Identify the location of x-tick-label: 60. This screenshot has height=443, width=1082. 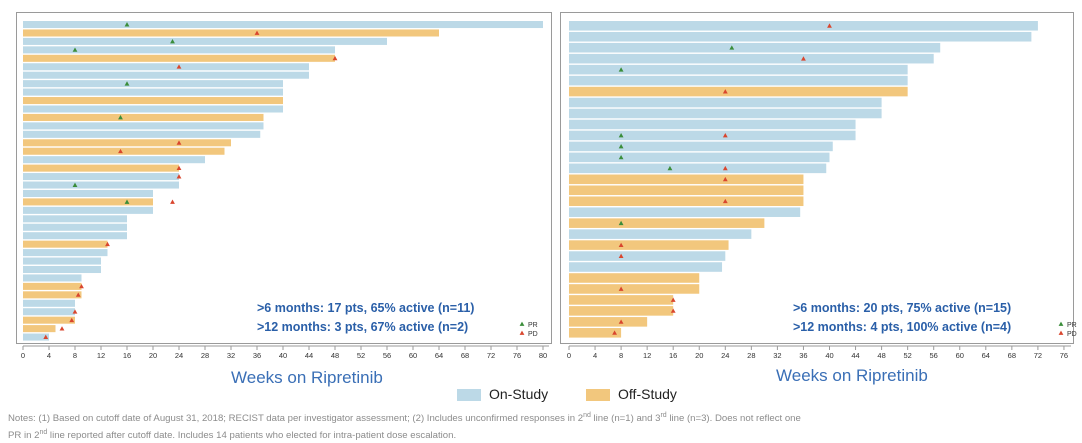
(413, 355).